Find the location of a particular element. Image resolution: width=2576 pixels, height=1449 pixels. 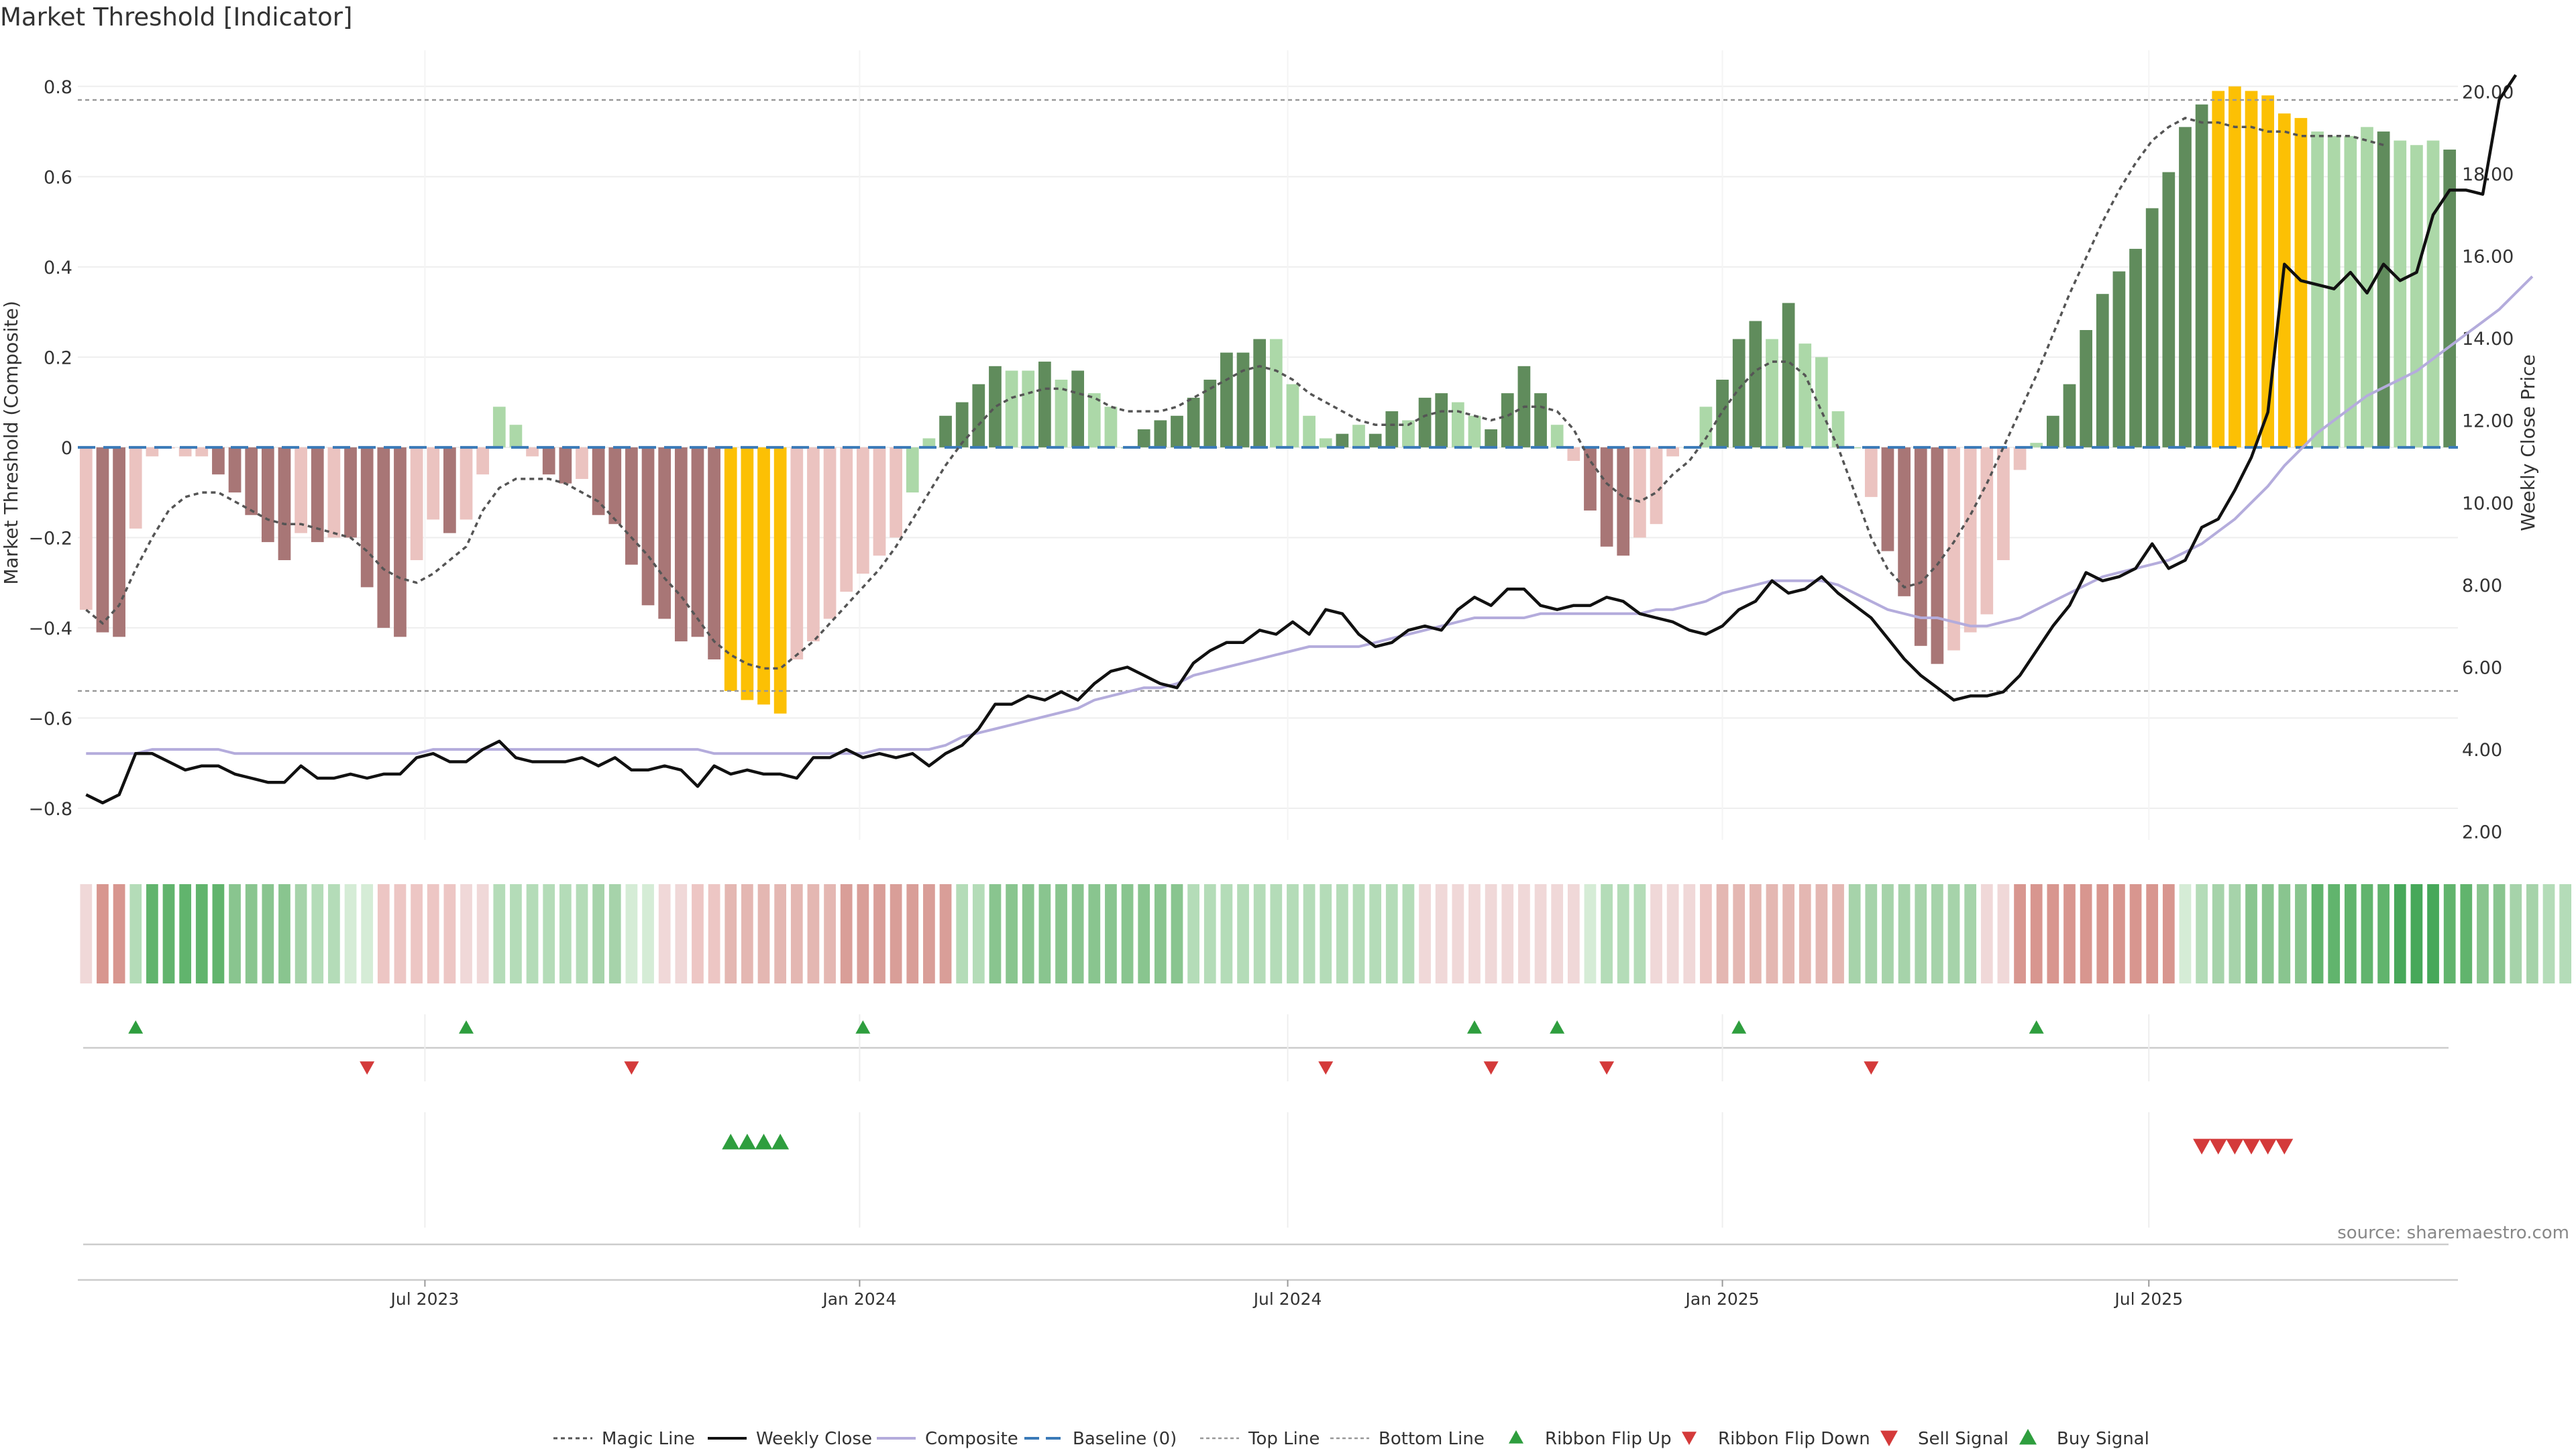

legend-item-magic: Magic Line is located at coordinates (624, 1439).